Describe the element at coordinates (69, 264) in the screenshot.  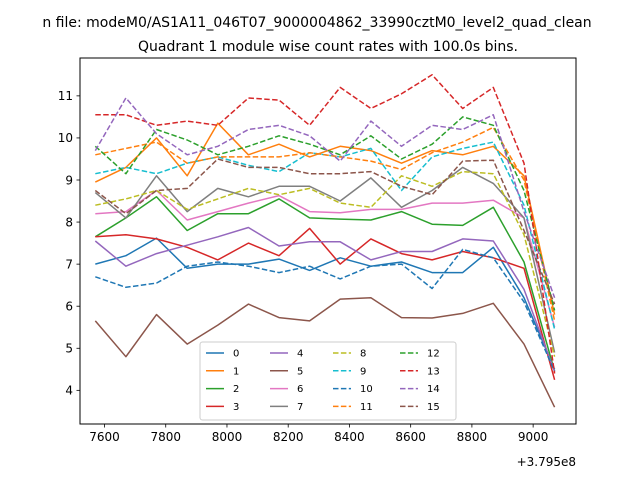
I see `y-tick-label: 7` at that location.